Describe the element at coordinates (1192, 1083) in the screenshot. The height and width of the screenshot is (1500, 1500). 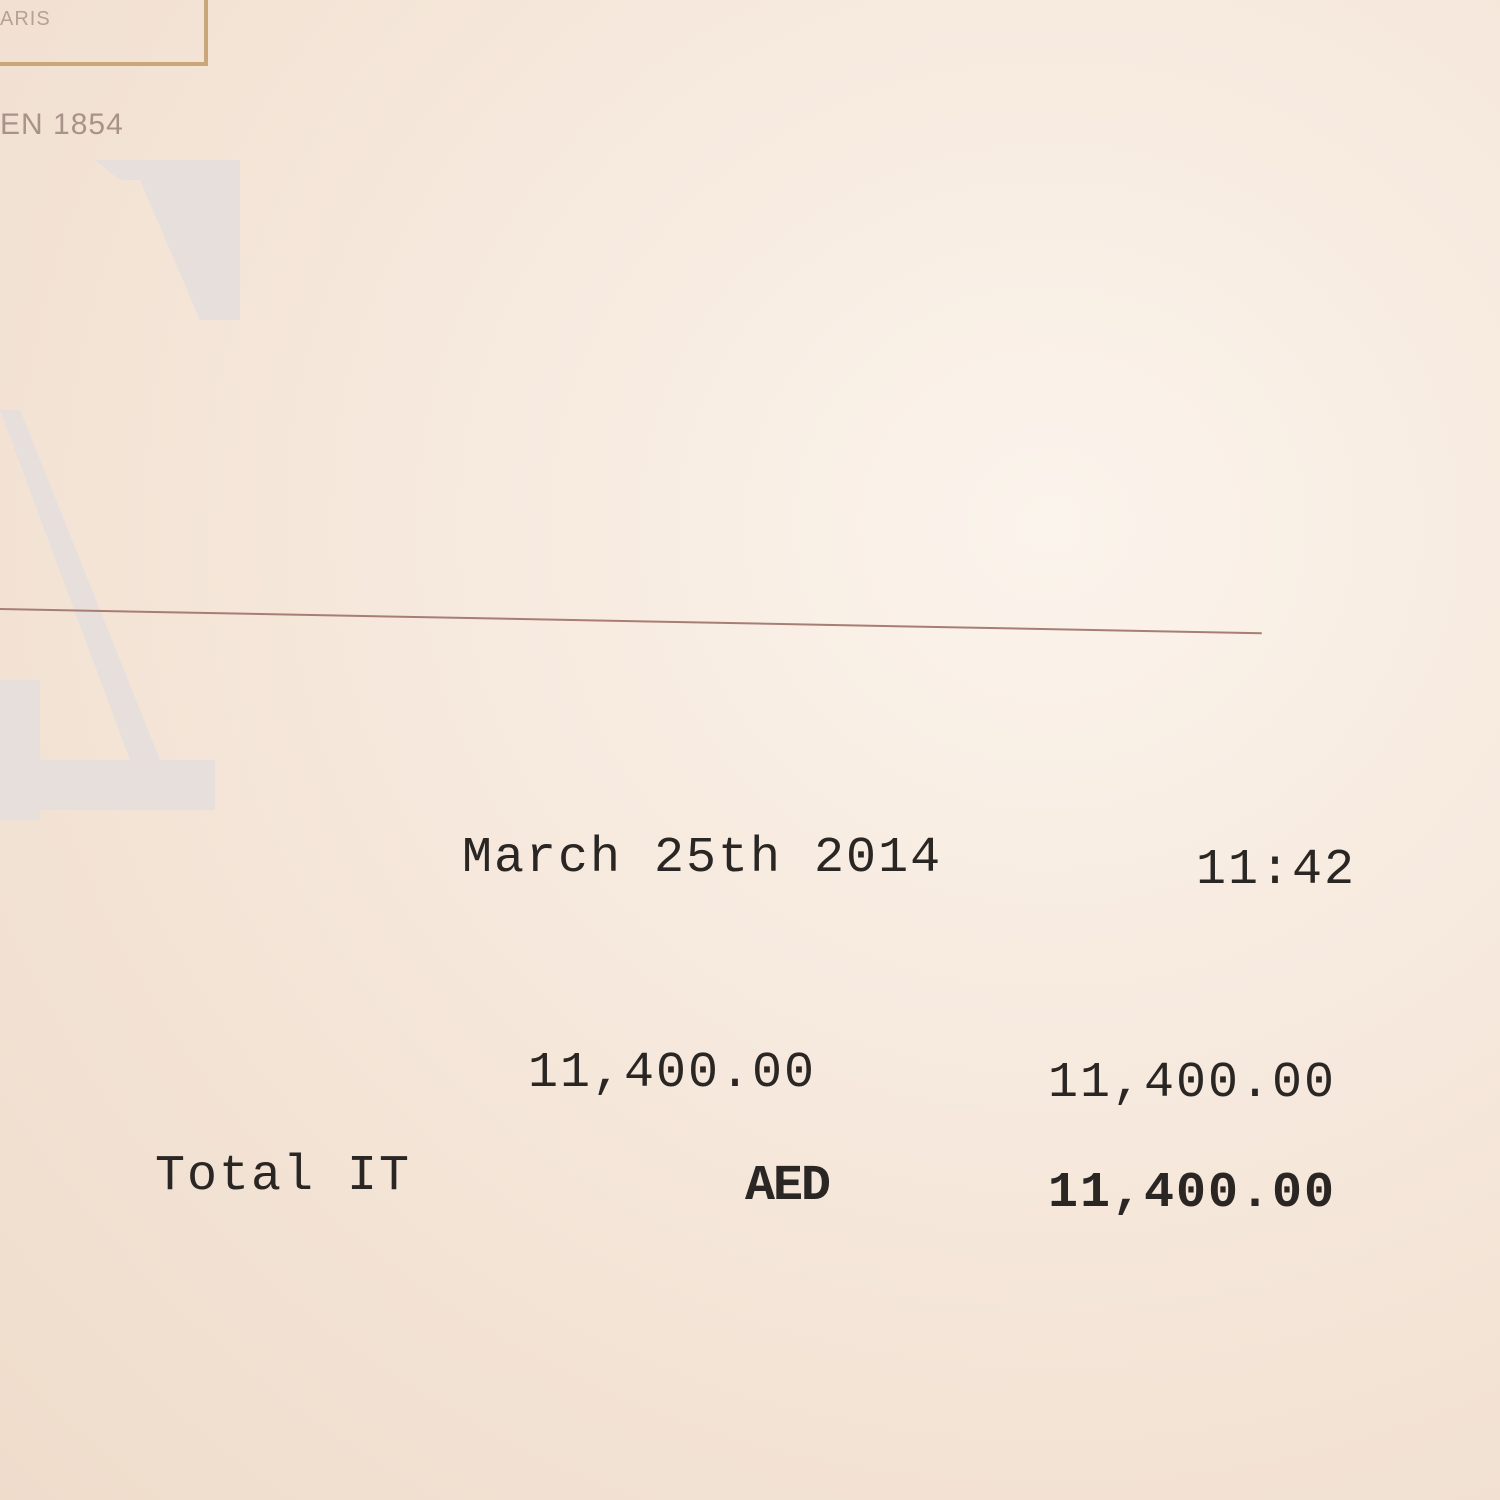
I see `line-total: 11,400.00` at that location.